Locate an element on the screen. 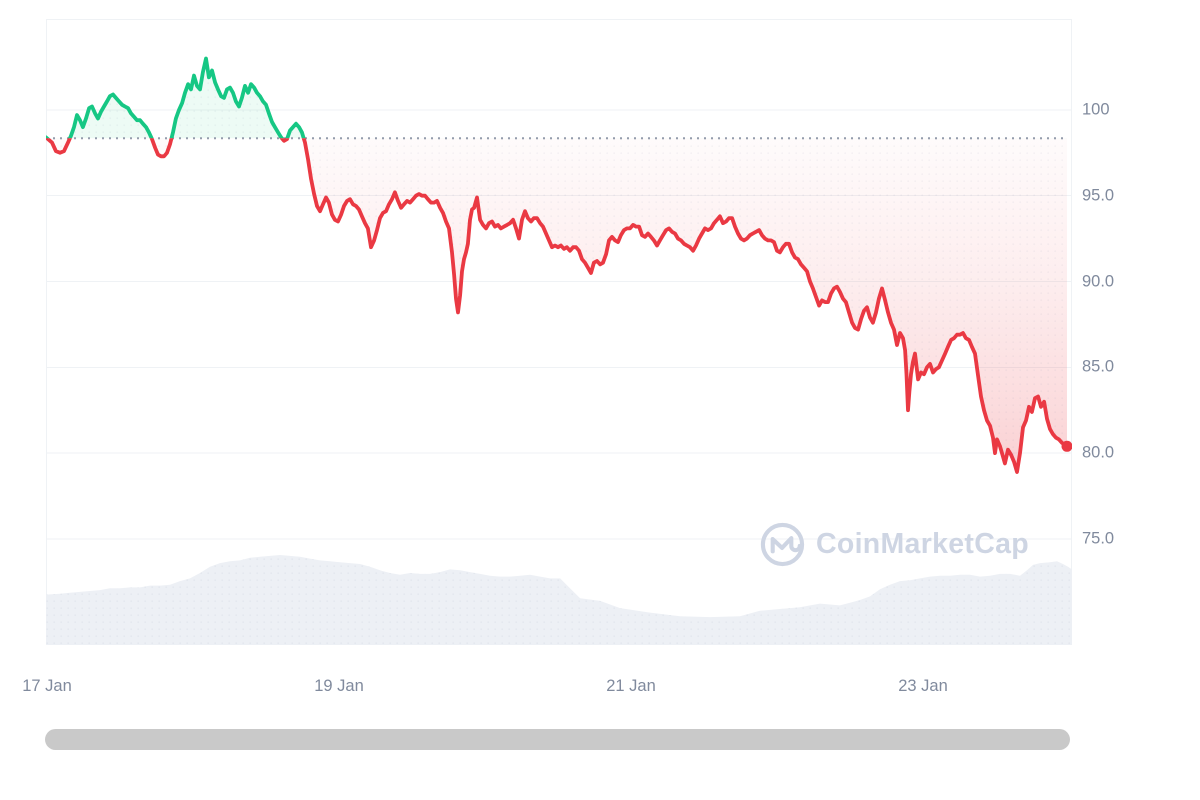 This screenshot has width=1200, height=800. x-axis-label: 19 Jan is located at coordinates (339, 686).